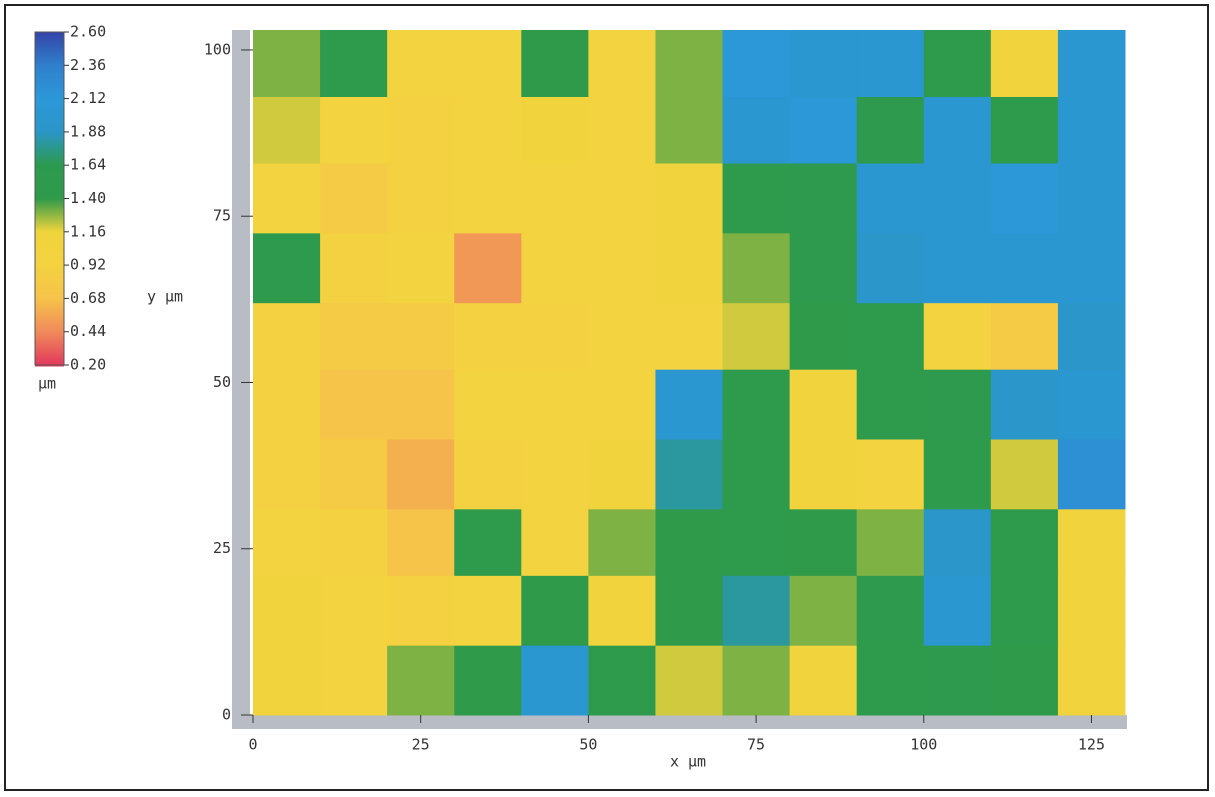  I want to click on y-tick-label: 50, so click(222, 382).